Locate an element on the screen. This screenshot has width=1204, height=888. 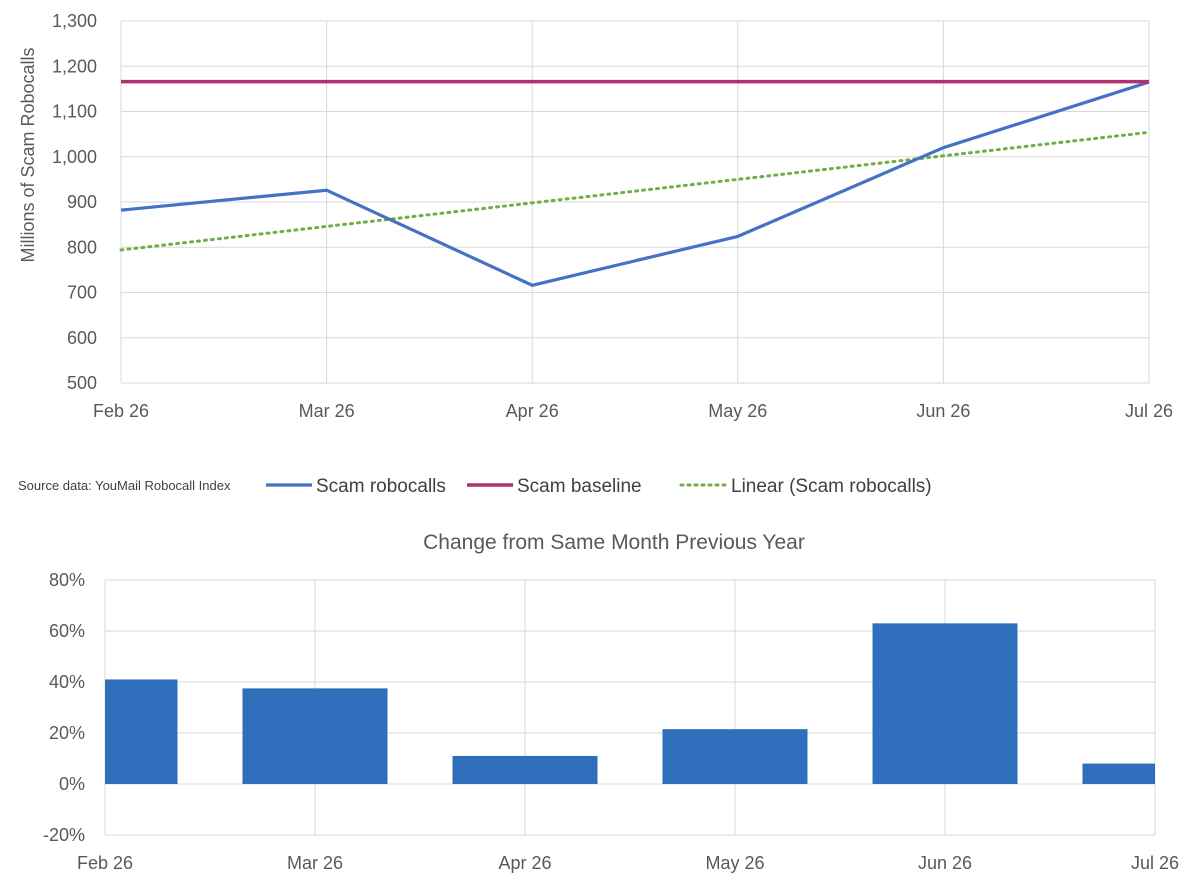
line-chart-x-tick-label: Feb 26 is located at coordinates (121, 411).